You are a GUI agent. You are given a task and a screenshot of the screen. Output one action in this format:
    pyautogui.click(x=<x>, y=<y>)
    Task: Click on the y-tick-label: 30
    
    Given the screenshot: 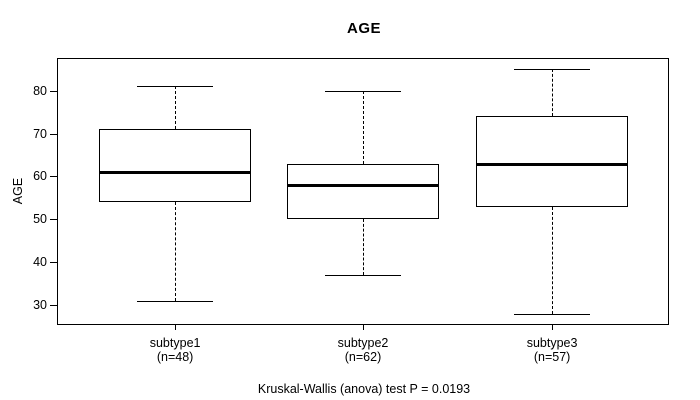 What is the action you would take?
    pyautogui.click(x=40, y=305)
    